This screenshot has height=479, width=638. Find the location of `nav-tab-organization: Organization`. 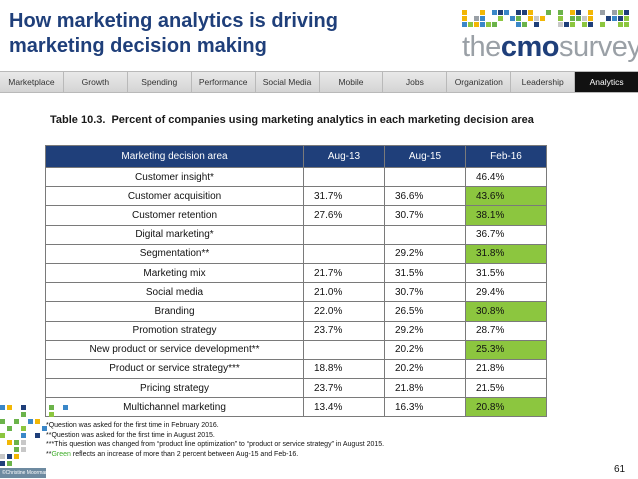

nav-tab-organization: Organization is located at coordinates (479, 82).